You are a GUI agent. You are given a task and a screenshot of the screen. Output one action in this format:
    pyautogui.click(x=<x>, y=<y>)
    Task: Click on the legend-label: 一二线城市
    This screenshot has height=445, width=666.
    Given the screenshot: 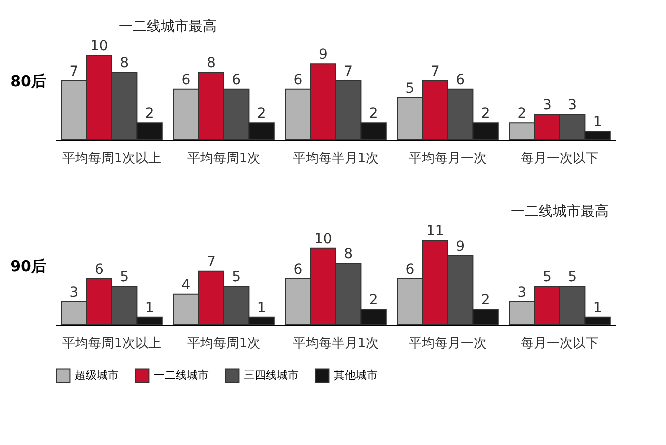 What is the action you would take?
    pyautogui.click(x=181, y=375)
    